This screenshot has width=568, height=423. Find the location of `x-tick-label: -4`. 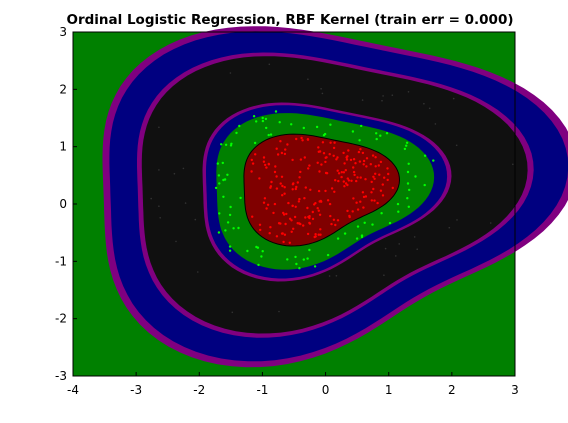

x-tick-label: -4 is located at coordinates (73, 390).